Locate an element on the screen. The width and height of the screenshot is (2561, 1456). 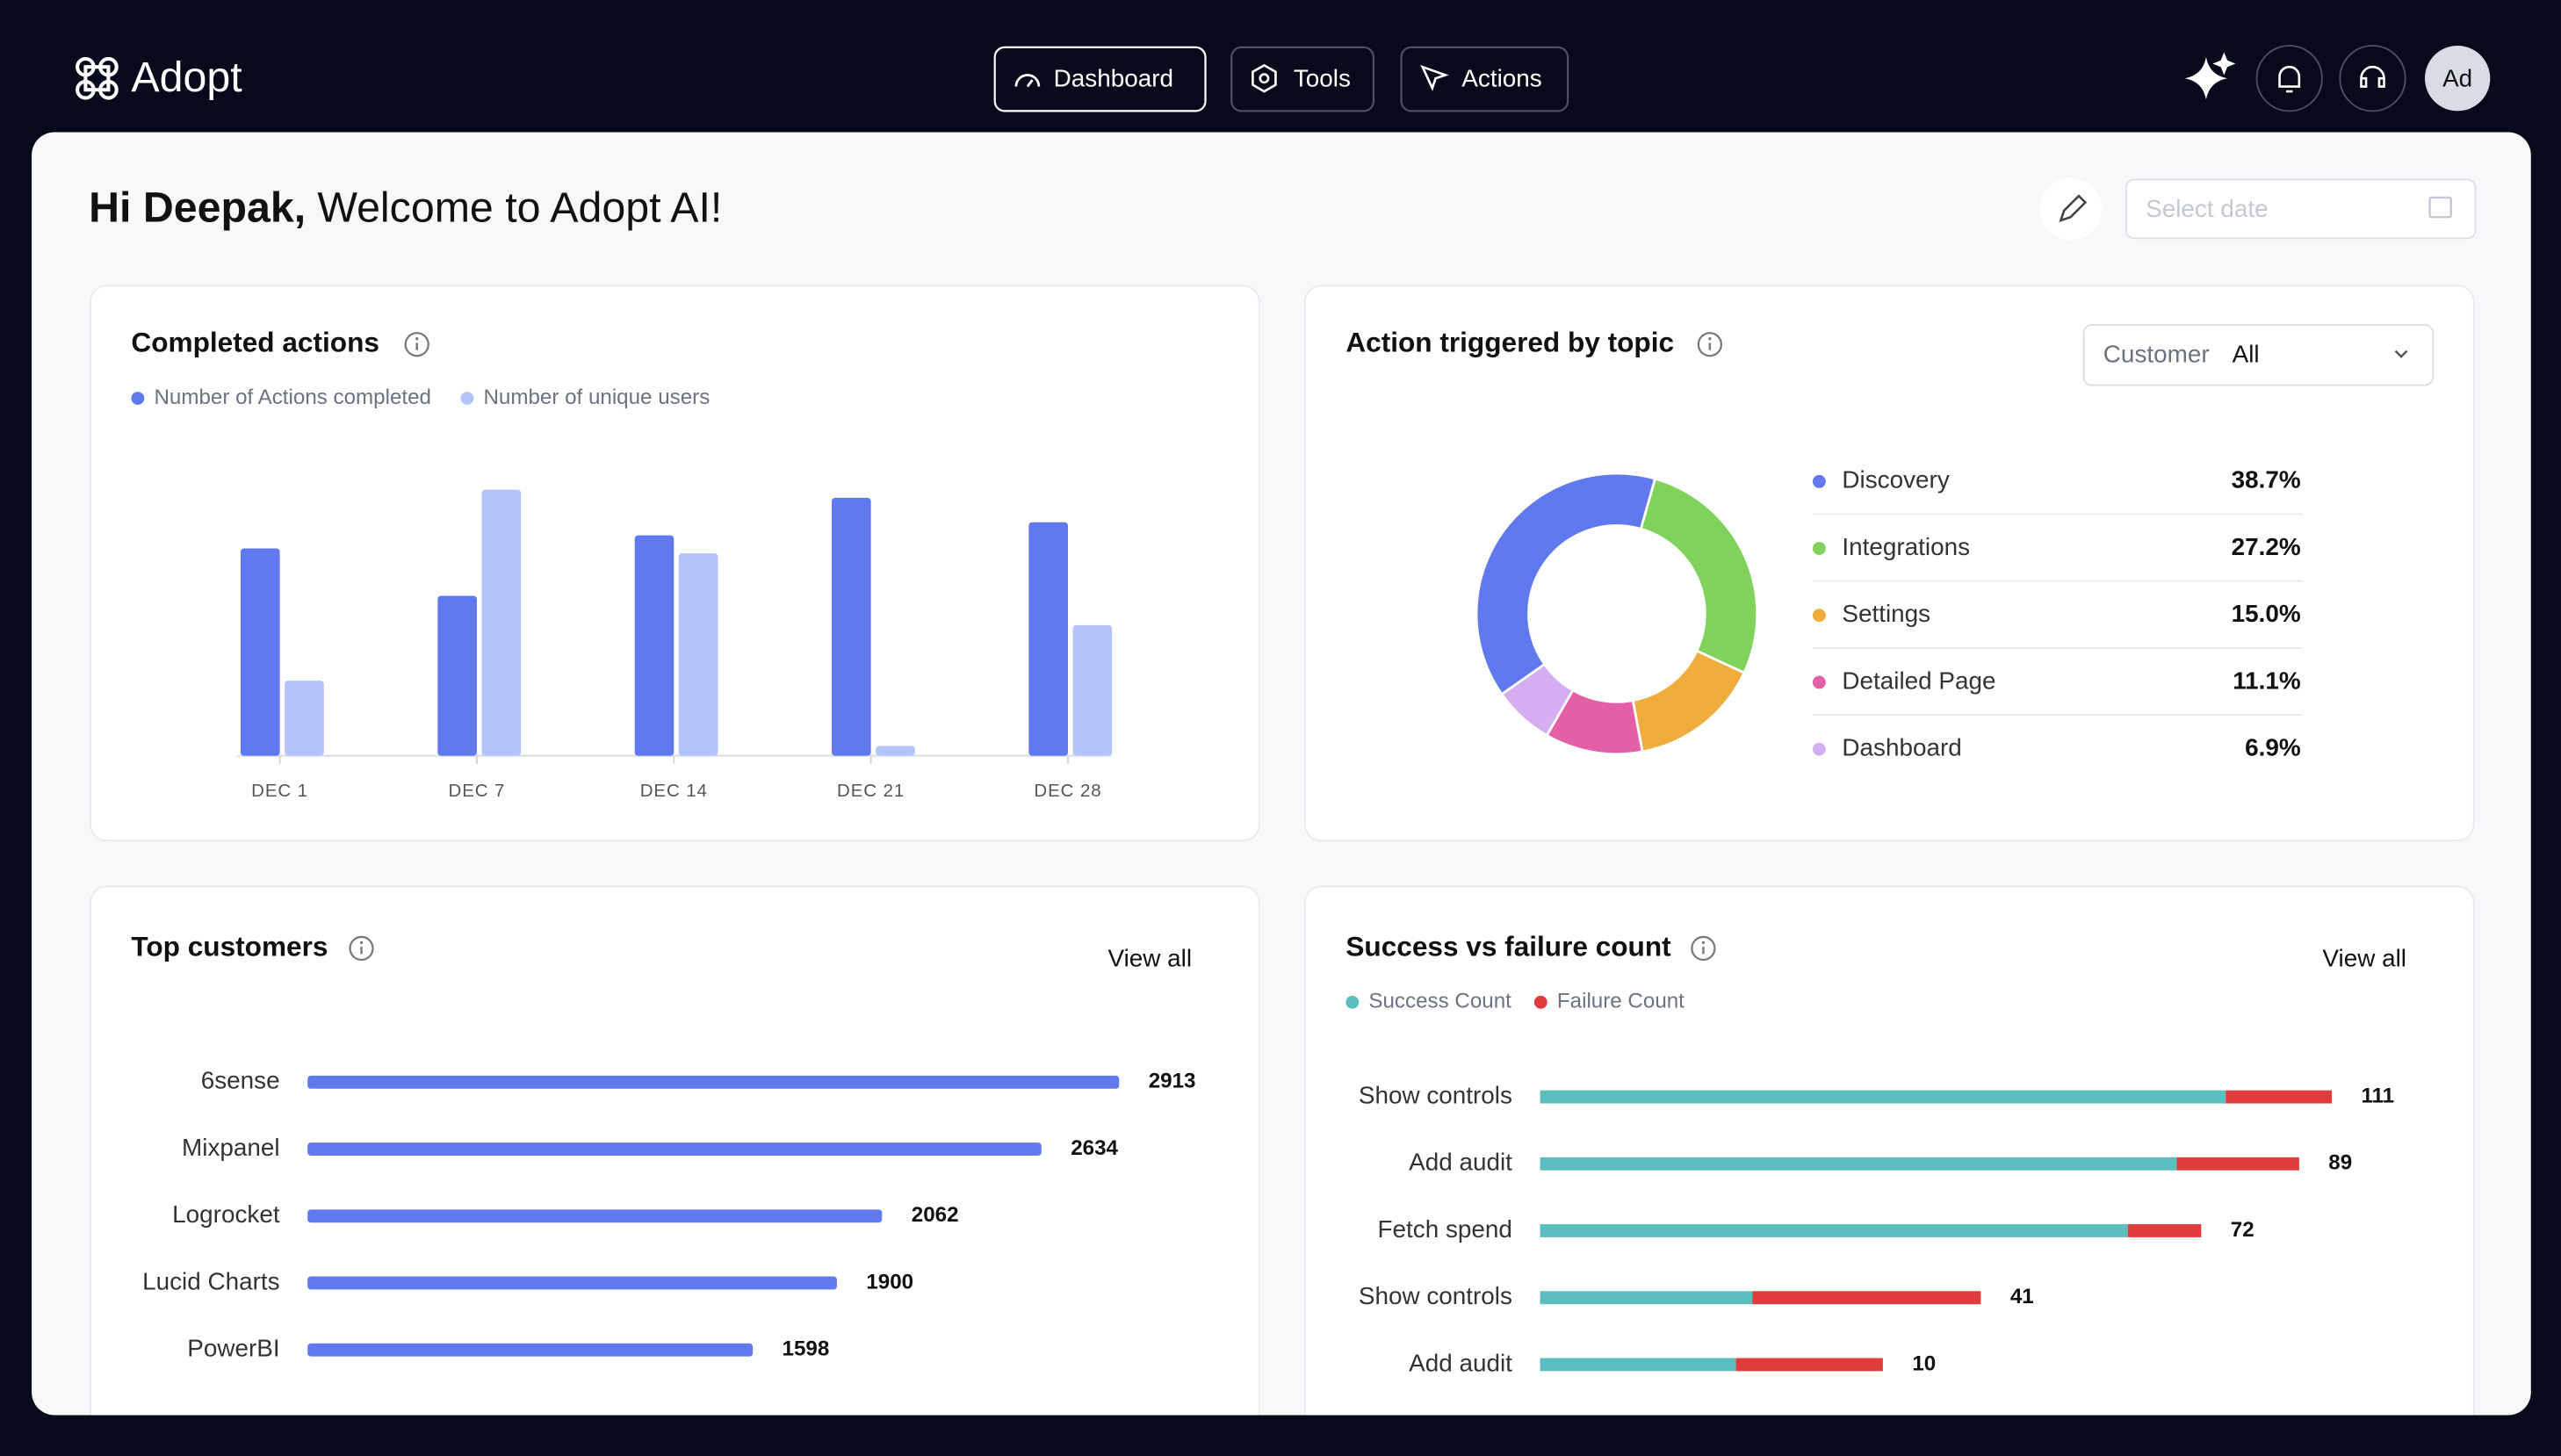
greeting: Hi Deepak, is located at coordinates (197, 208).